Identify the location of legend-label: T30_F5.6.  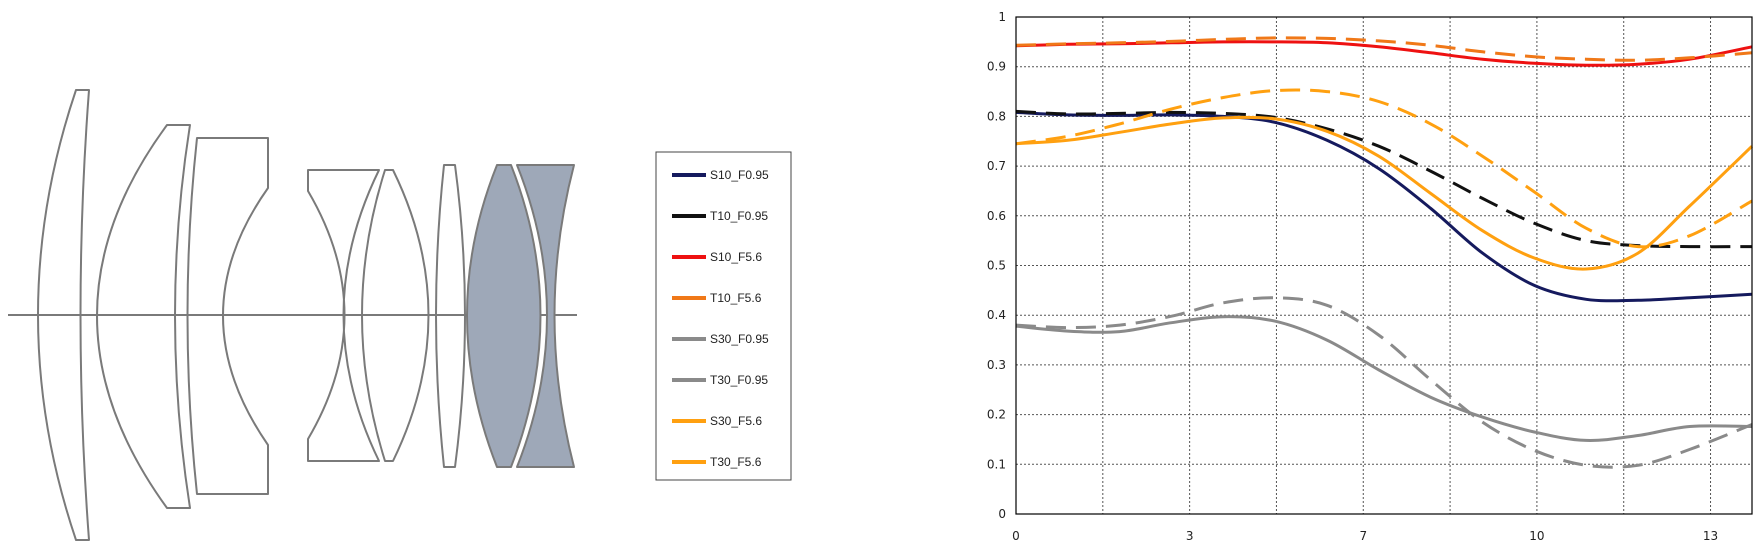
(736, 462).